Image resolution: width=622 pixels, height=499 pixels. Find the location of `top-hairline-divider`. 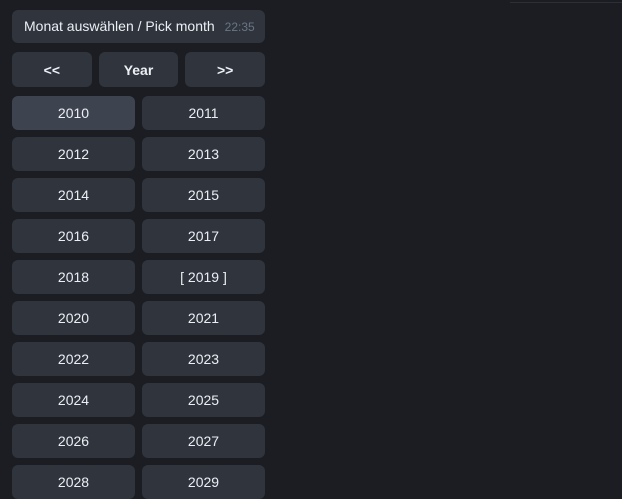

top-hairline-divider is located at coordinates (566, 2).